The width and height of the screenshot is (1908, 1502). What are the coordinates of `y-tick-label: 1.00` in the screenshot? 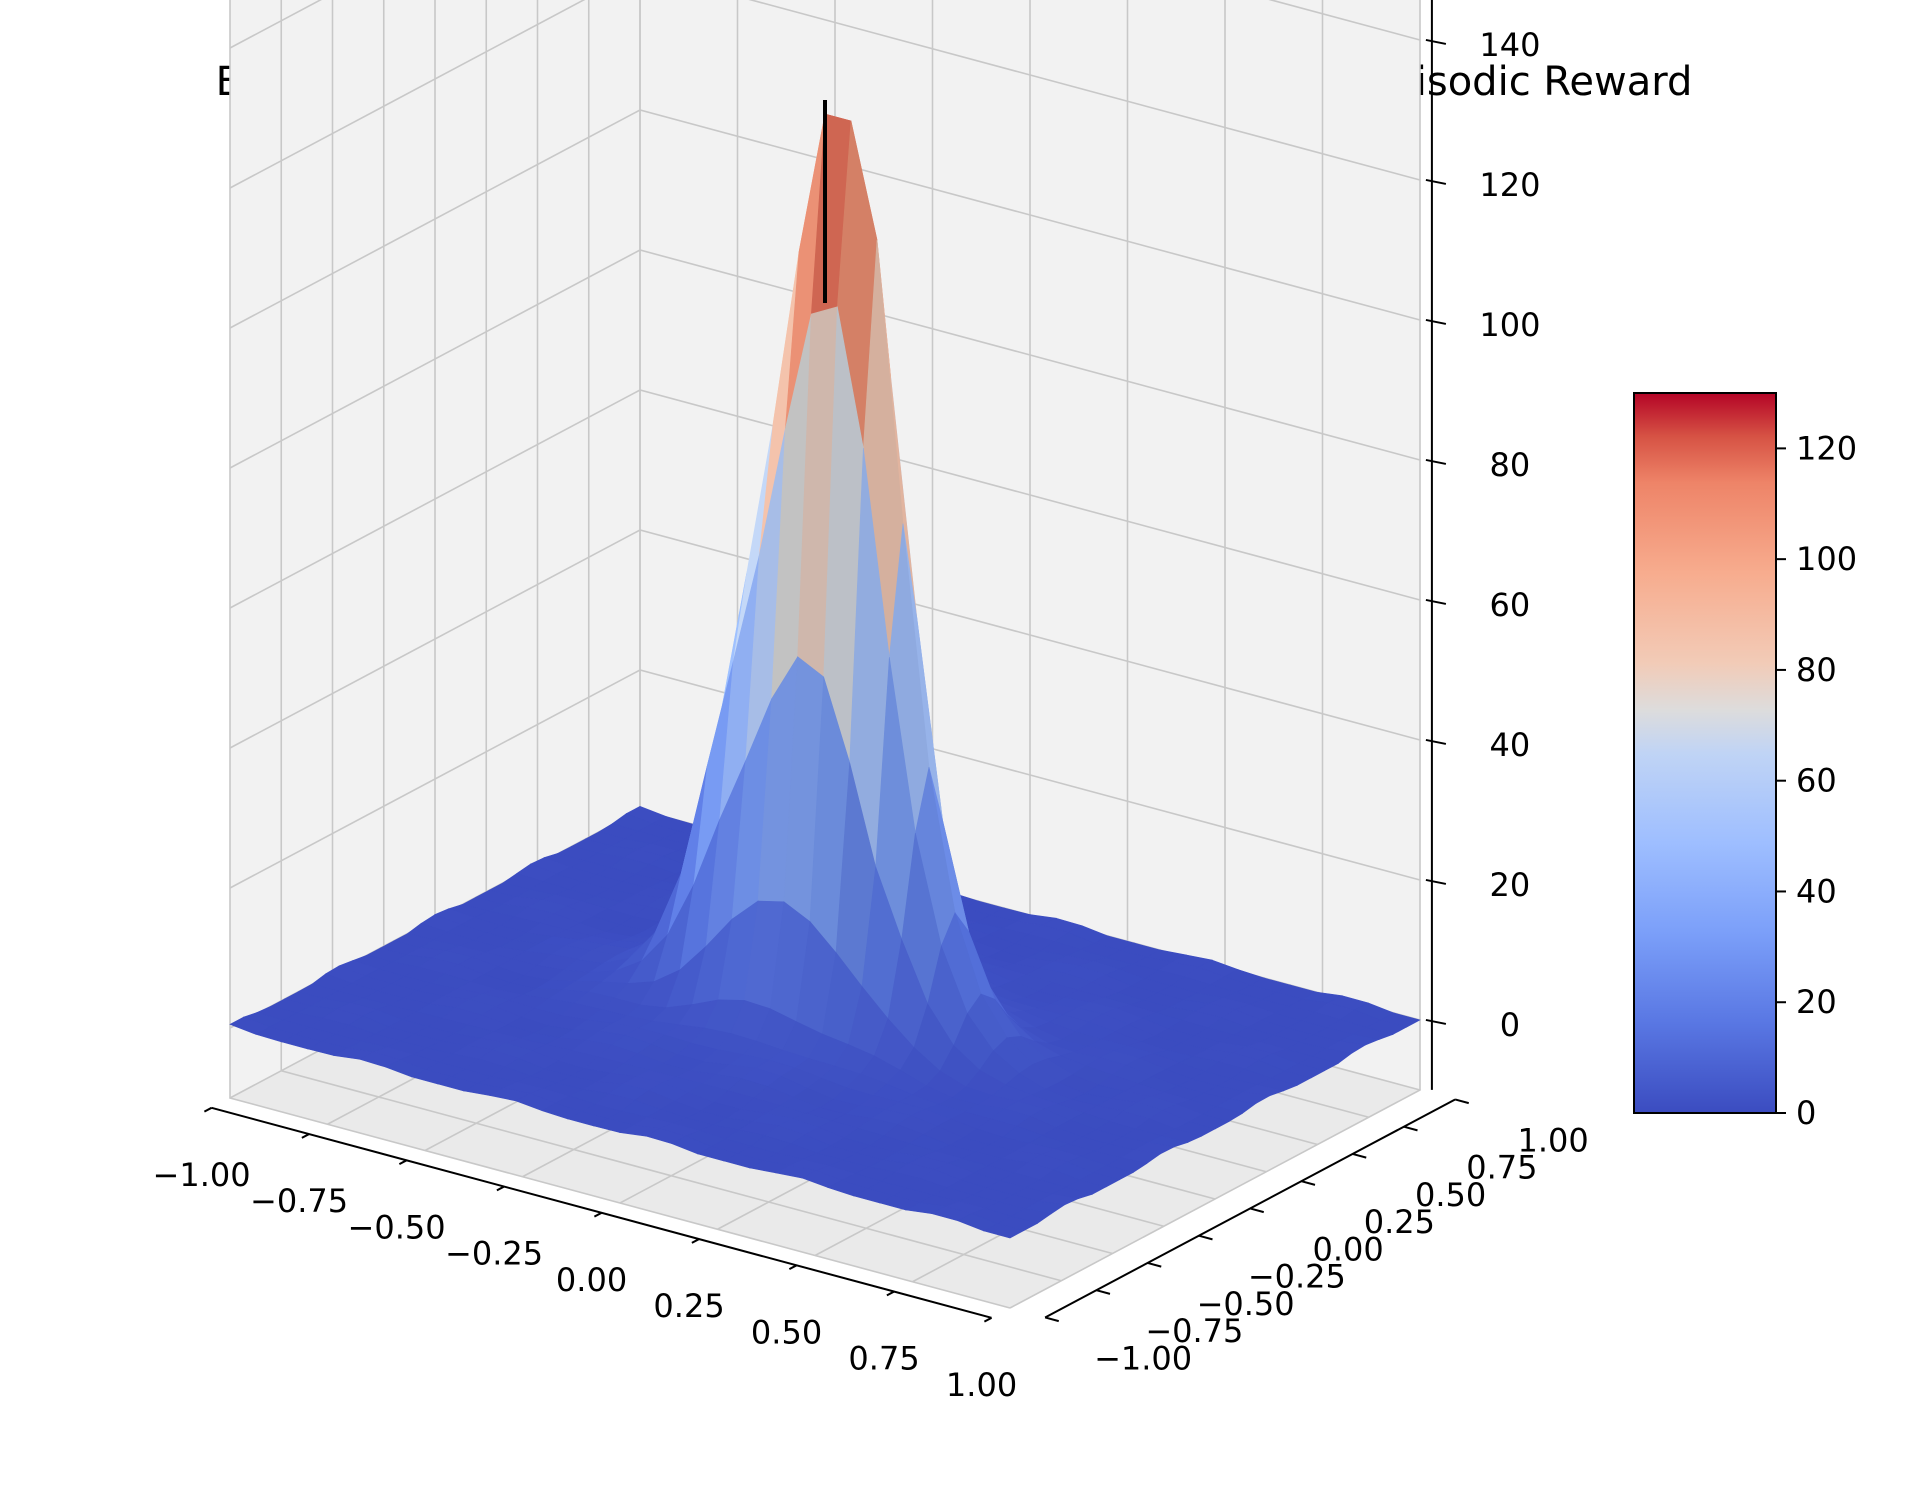 It's located at (1552, 1140).